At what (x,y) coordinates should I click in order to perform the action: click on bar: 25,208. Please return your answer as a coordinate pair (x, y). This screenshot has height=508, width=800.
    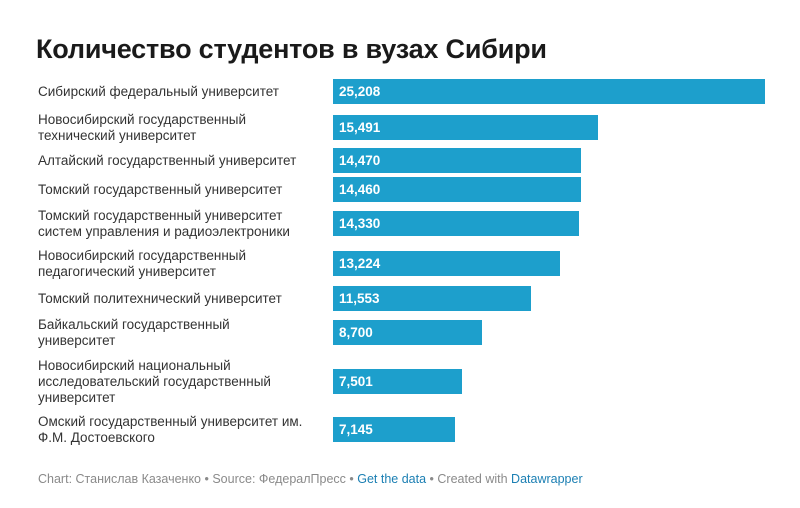
    Looking at the image, I should click on (549, 91).